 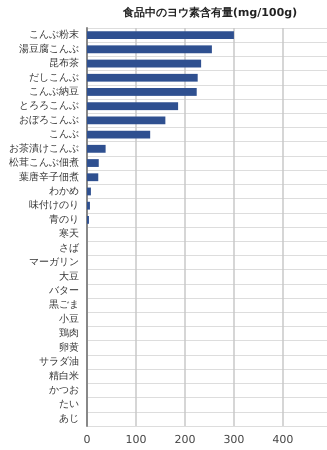 What do you see at coordinates (64, 305) in the screenshot?
I see `y-tick-label: 黒ごま` at bounding box center [64, 305].